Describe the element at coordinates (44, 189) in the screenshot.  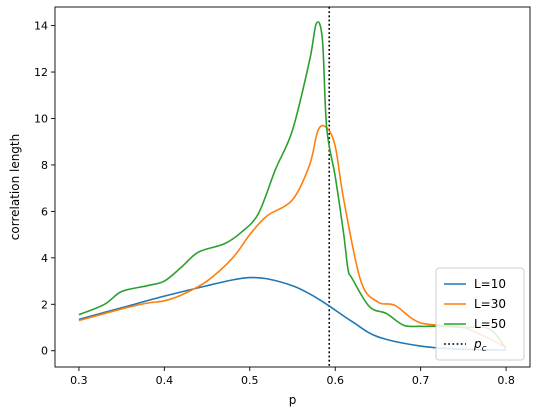
I see `y-axis: 0 2 4 6 8 10 12 14` at that location.